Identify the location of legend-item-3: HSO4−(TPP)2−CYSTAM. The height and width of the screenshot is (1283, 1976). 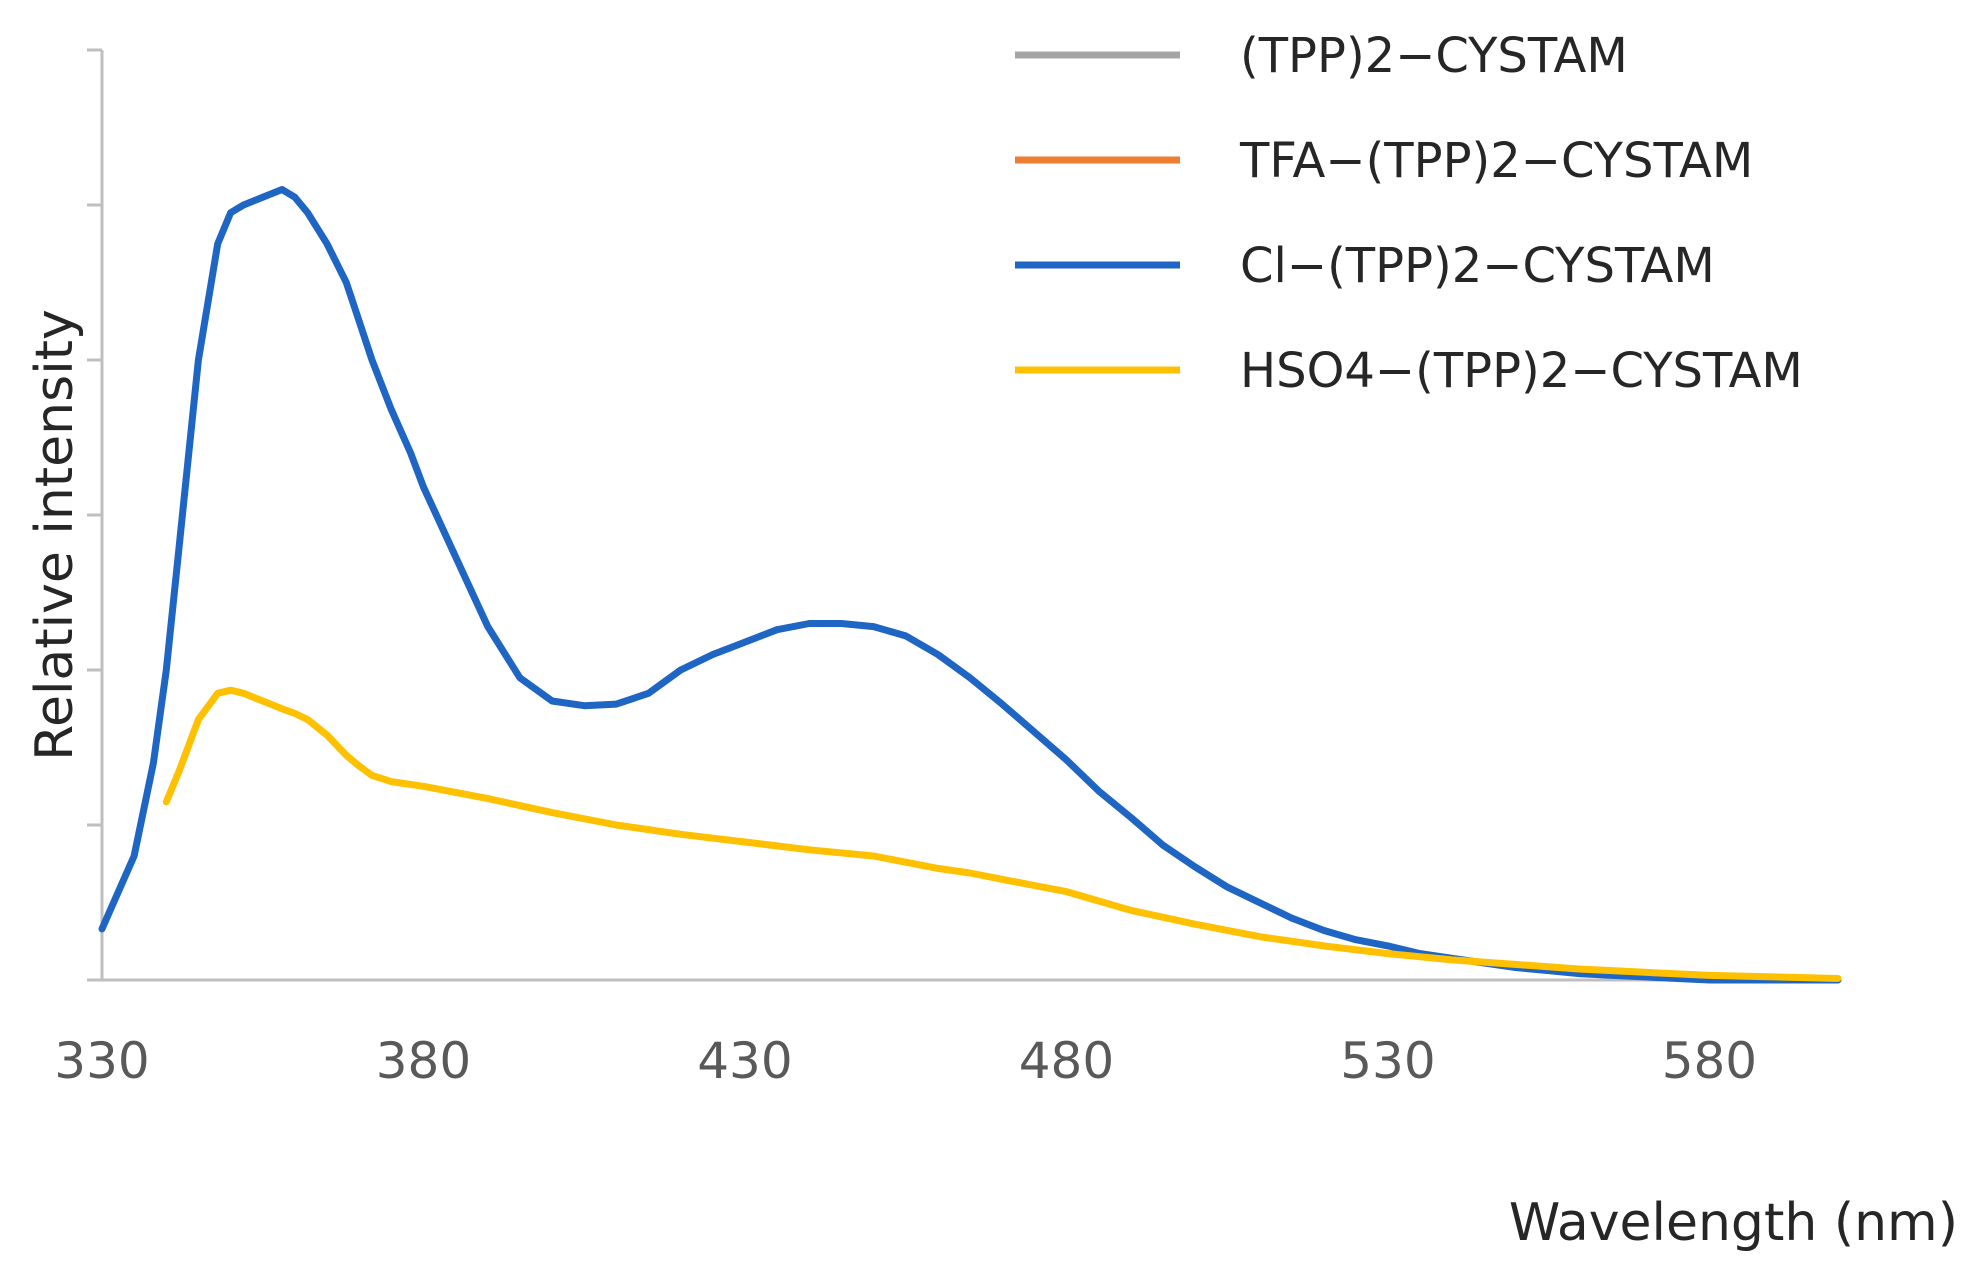
(1409, 371).